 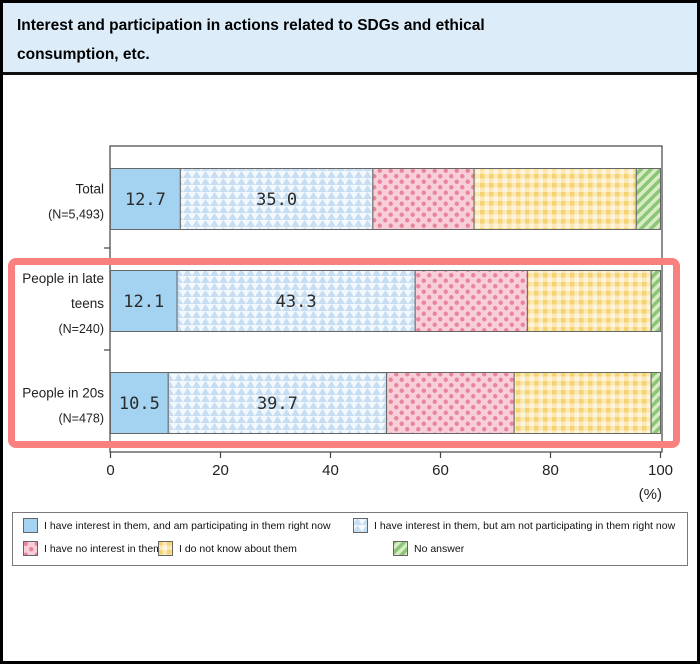 I want to click on category-label: (N=240), so click(x=81, y=329).